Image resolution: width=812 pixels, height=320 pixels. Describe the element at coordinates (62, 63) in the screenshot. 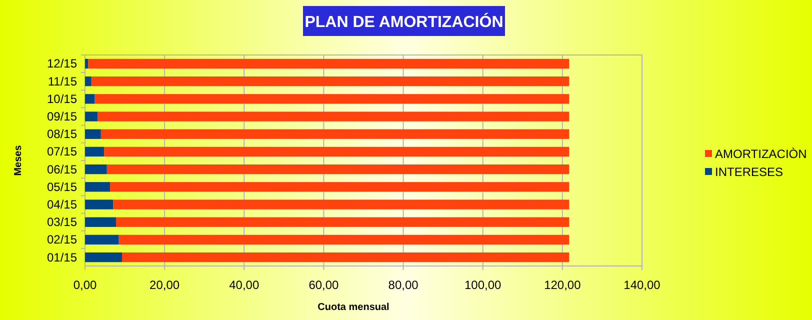

I see `y-tick-label: 12/15` at that location.